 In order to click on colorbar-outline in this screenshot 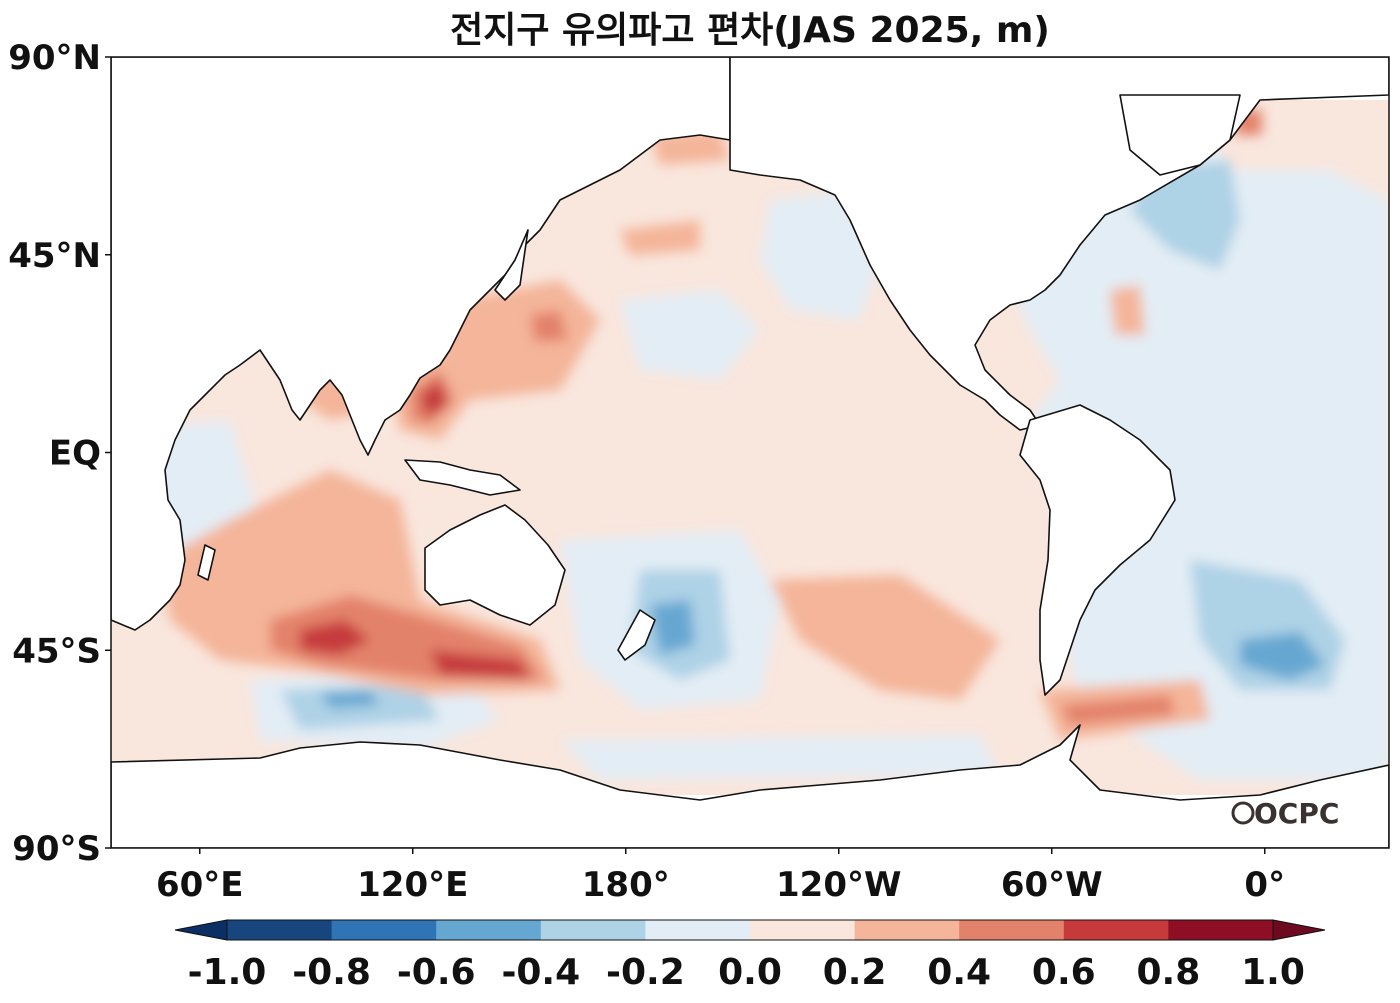, I will do `click(750, 930)`.